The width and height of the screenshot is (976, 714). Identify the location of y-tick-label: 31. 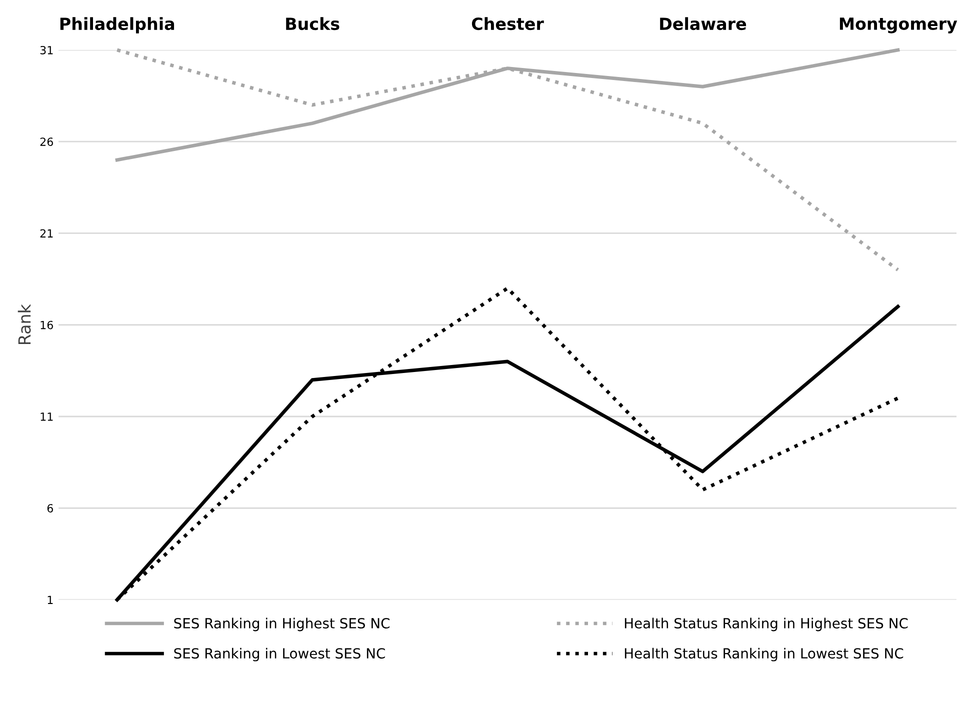
(46, 50).